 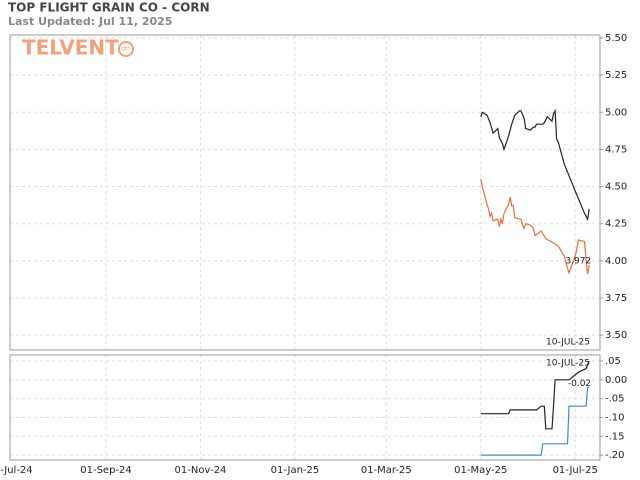 What do you see at coordinates (616, 149) in the screenshot?
I see `y-tick-label: 4.75` at bounding box center [616, 149].